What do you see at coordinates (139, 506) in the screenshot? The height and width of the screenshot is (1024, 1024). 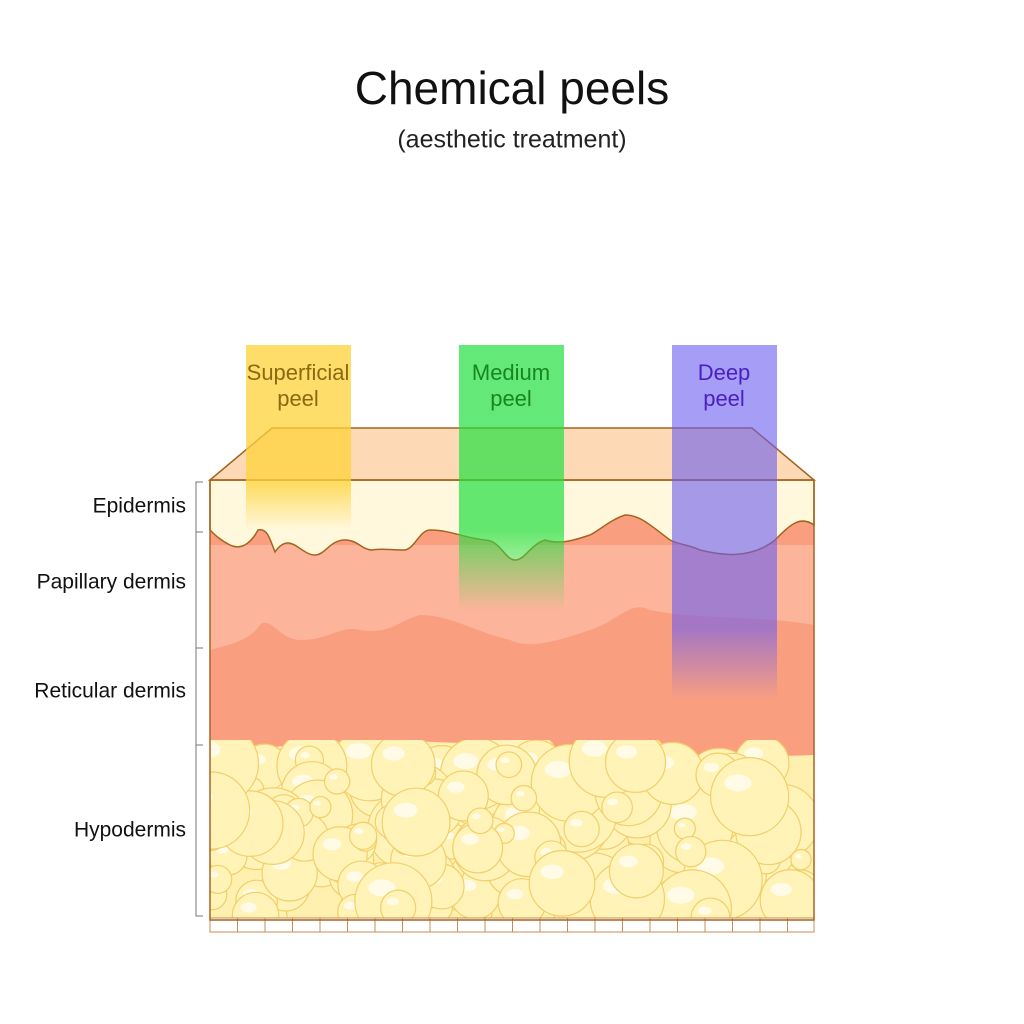 I see `layer-label: Epidermis` at bounding box center [139, 506].